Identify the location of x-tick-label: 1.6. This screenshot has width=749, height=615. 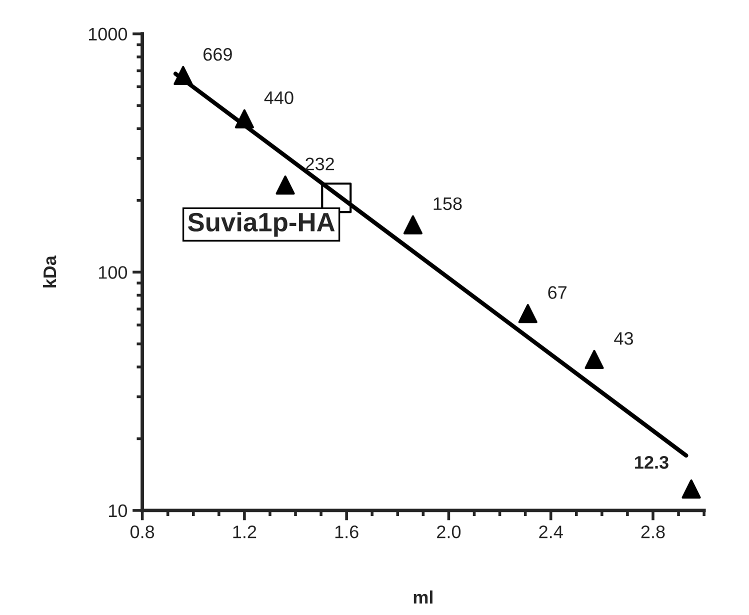
(346, 532).